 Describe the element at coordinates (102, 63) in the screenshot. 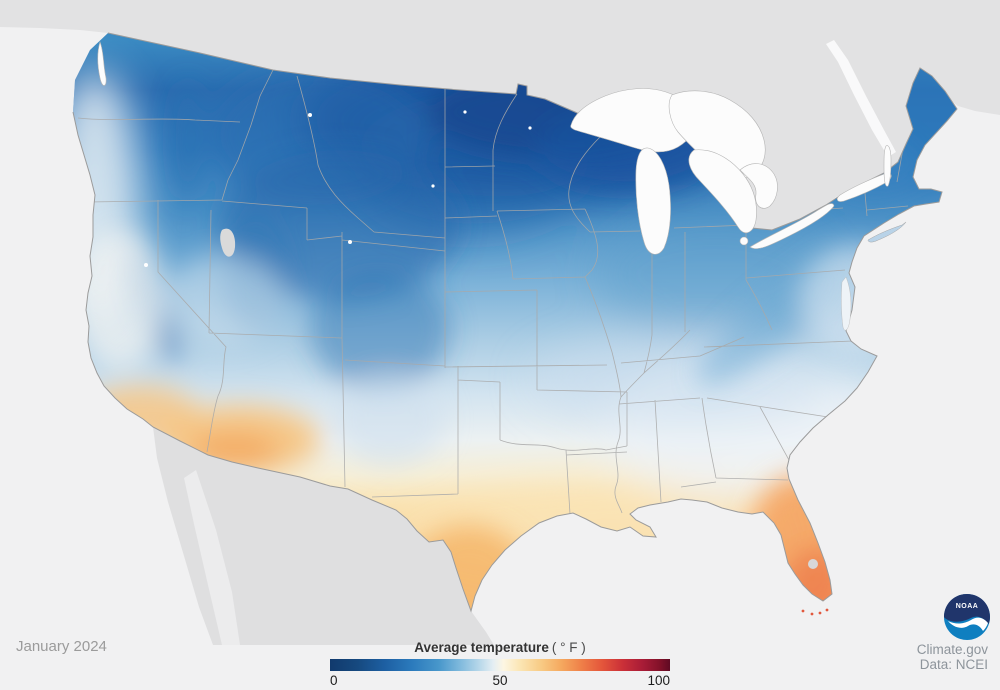

I see `puget-sound` at that location.